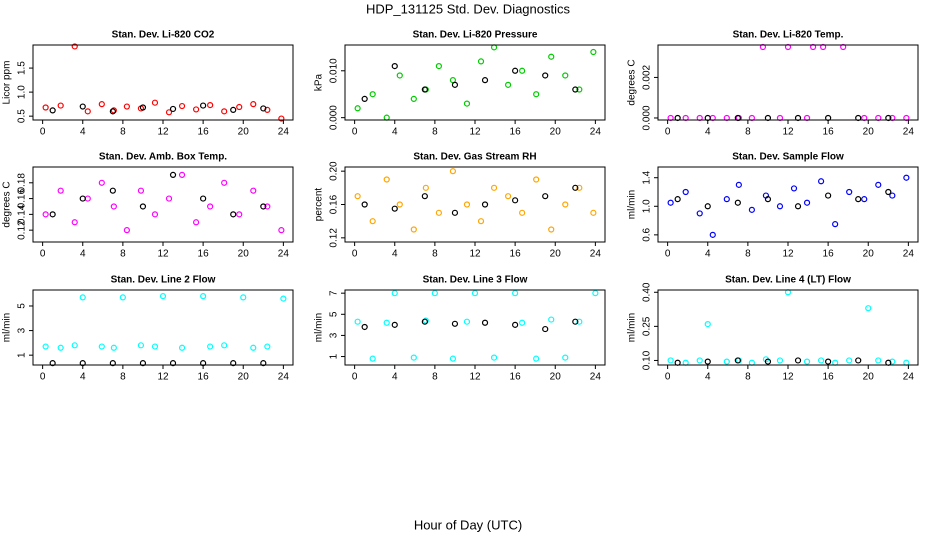  What do you see at coordinates (319, 205) in the screenshot?
I see `y-axis-label: percent` at bounding box center [319, 205].